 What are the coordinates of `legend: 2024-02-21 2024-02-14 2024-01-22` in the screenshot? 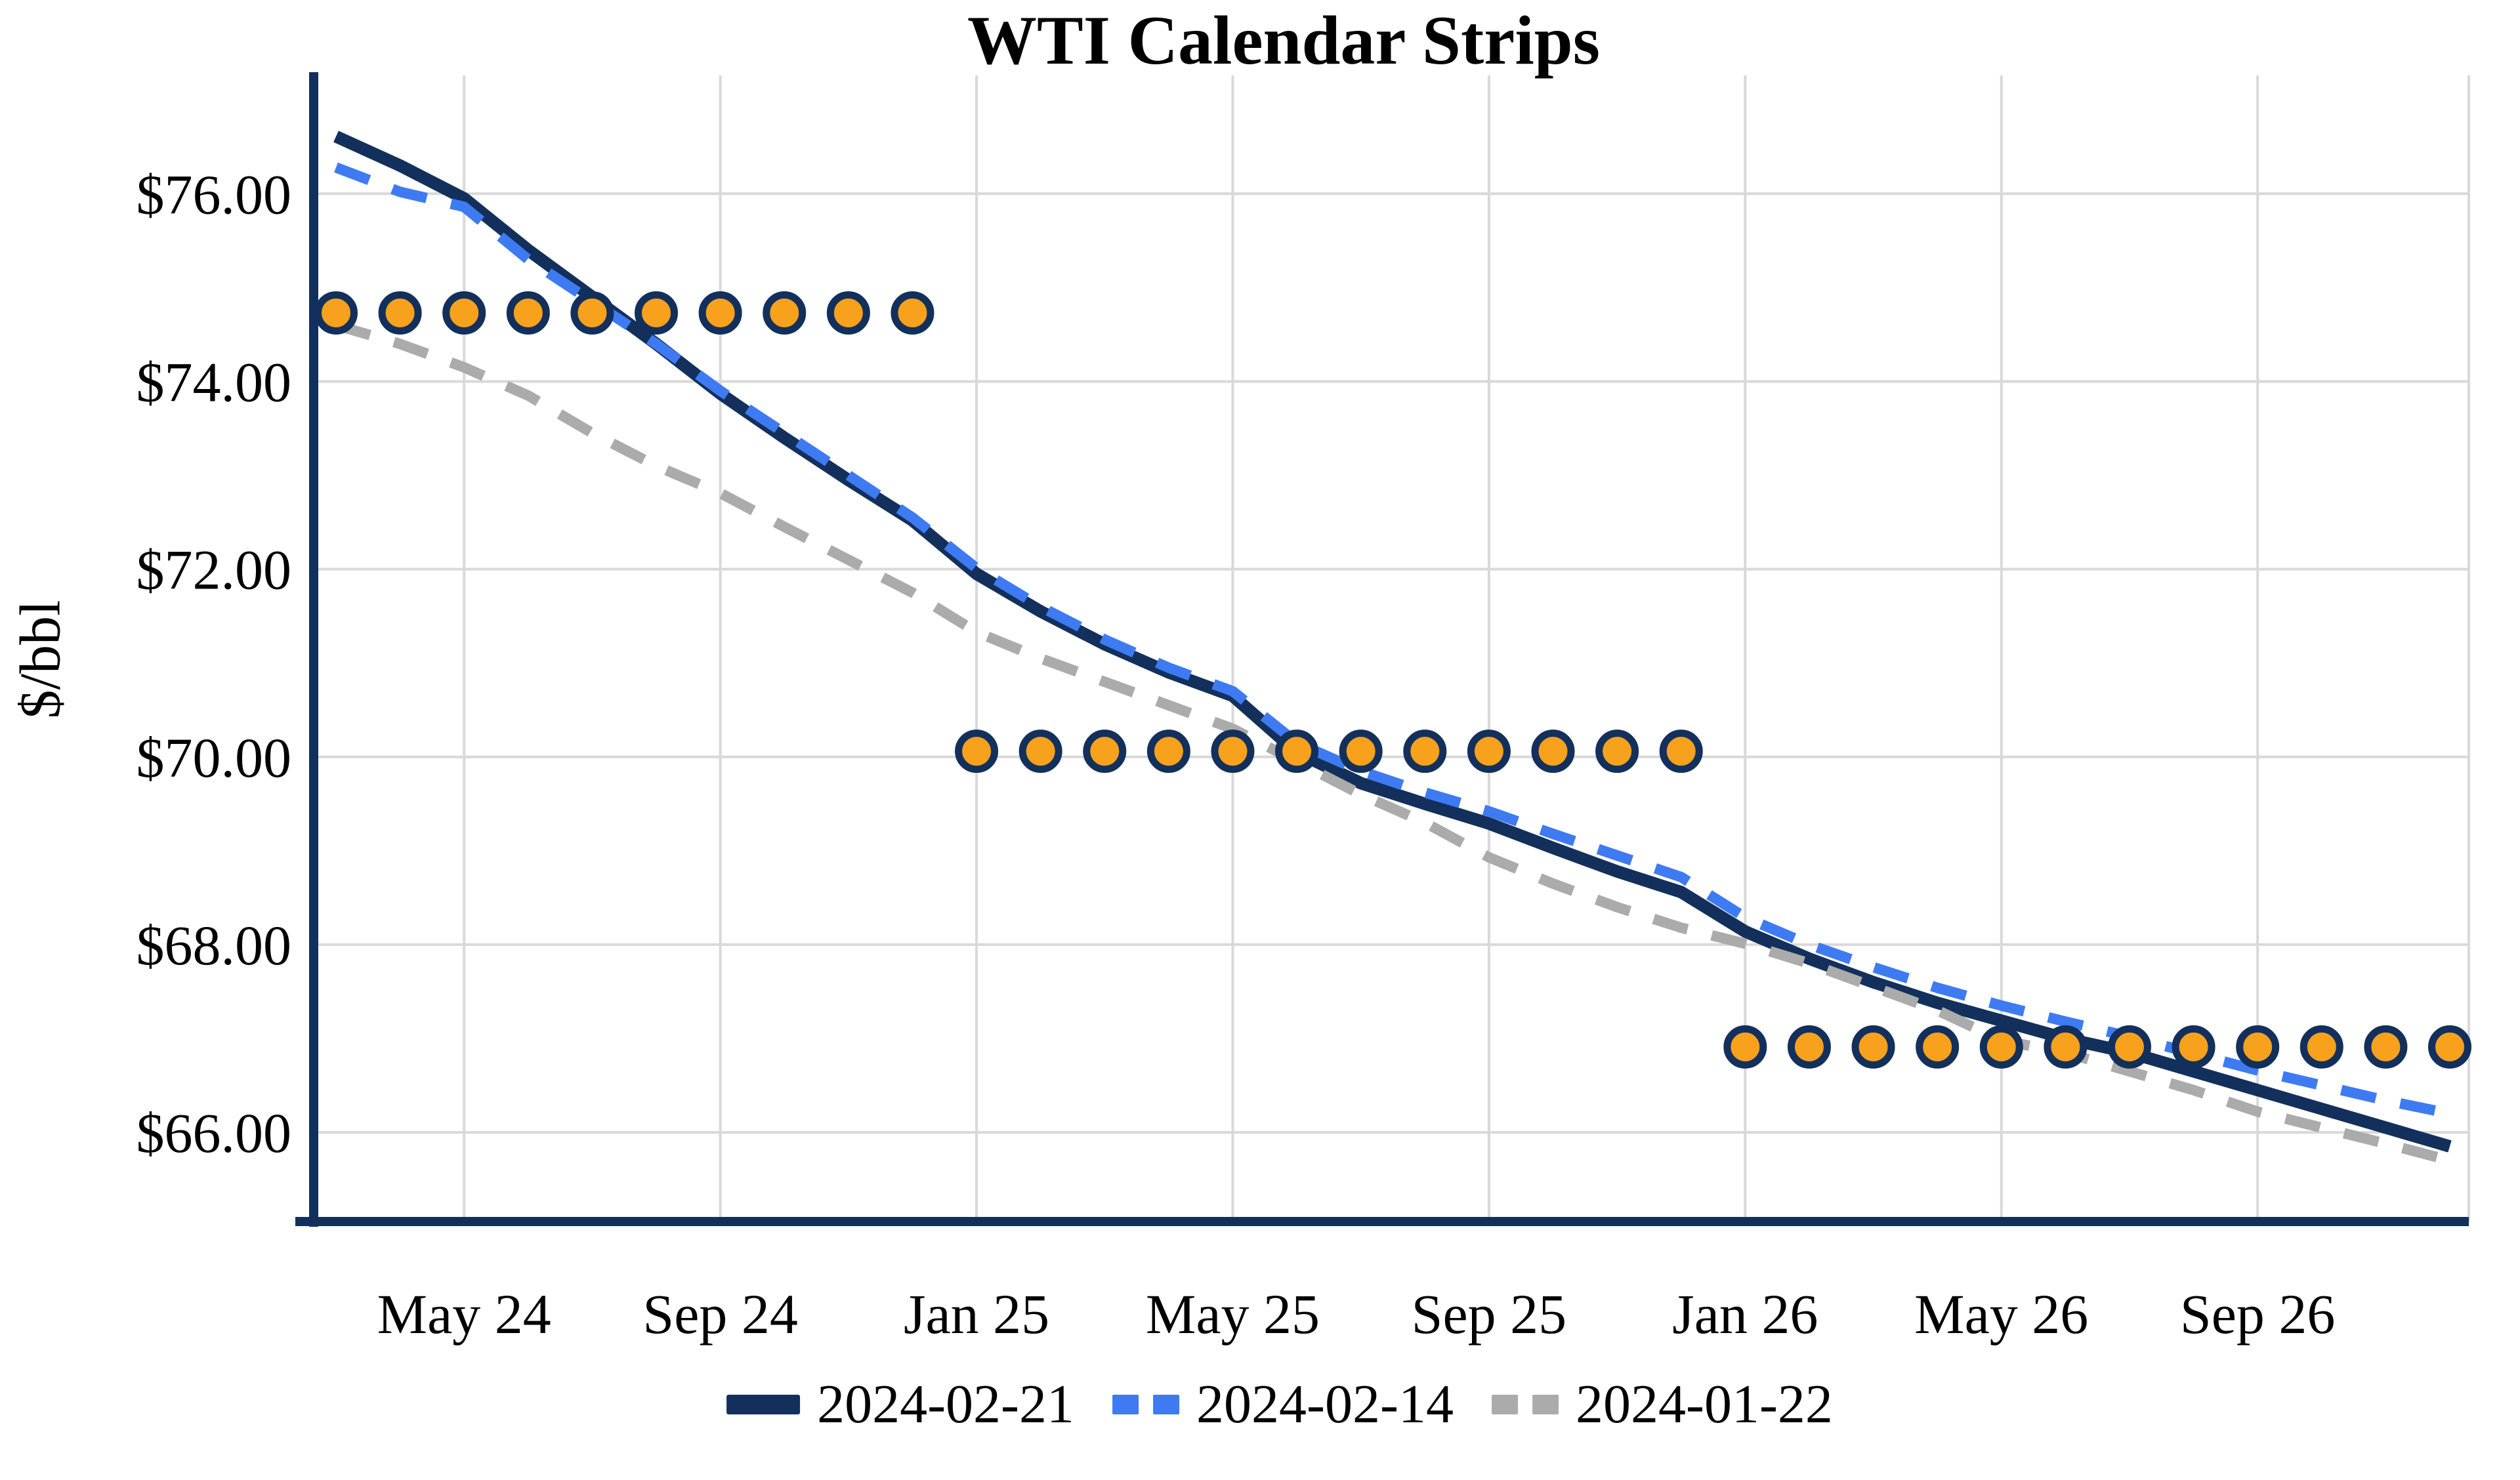 It's located at (1279, 1404).